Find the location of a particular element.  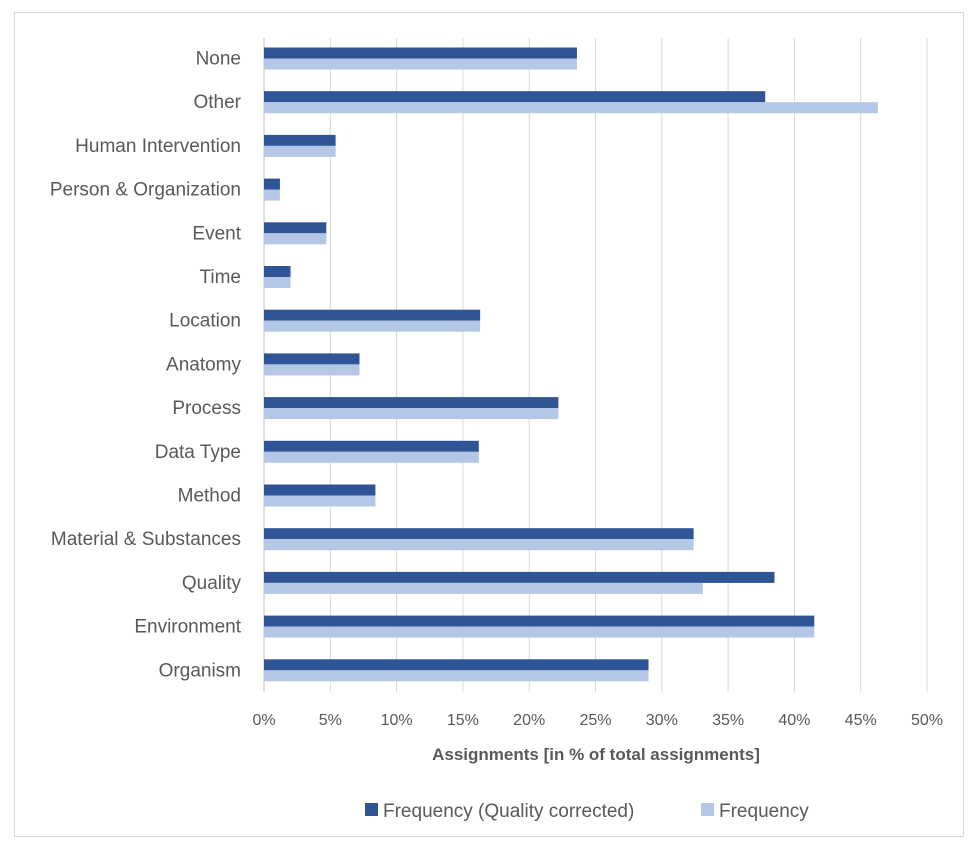

x-tick-labels: 0% 5% 10% 15% 20% 25% 30% 35% 40% 45% 50% is located at coordinates (597, 720).